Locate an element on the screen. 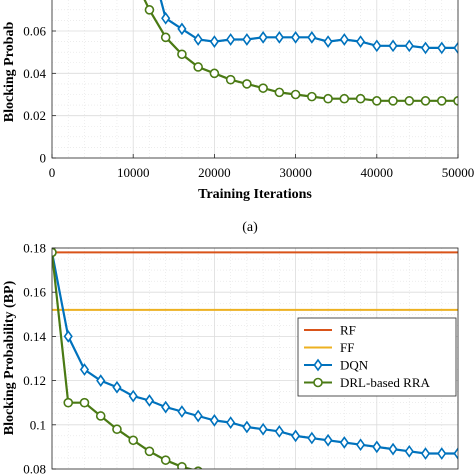 This screenshot has width=474, height=474. y-tick-label: 0.04 is located at coordinates (34, 73).